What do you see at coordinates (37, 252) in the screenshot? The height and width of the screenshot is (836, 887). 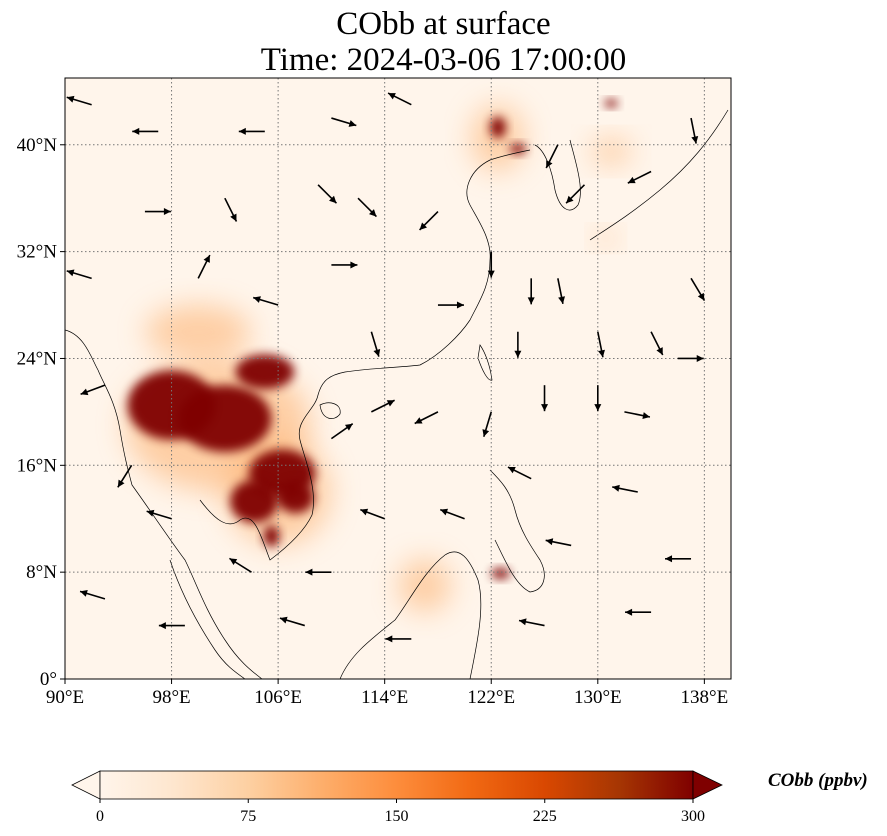 I see `lat-tick-label: 32°N` at bounding box center [37, 252].